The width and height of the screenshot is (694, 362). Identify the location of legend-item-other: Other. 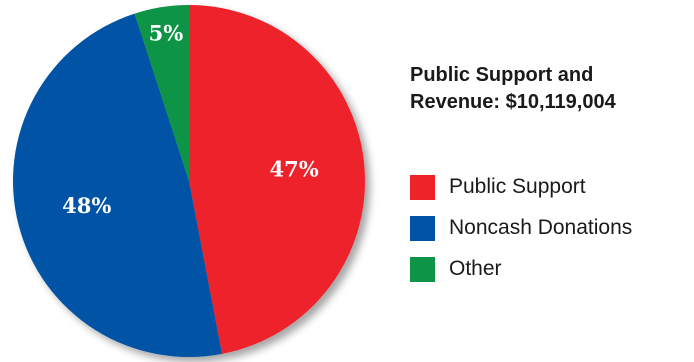
(521, 269).